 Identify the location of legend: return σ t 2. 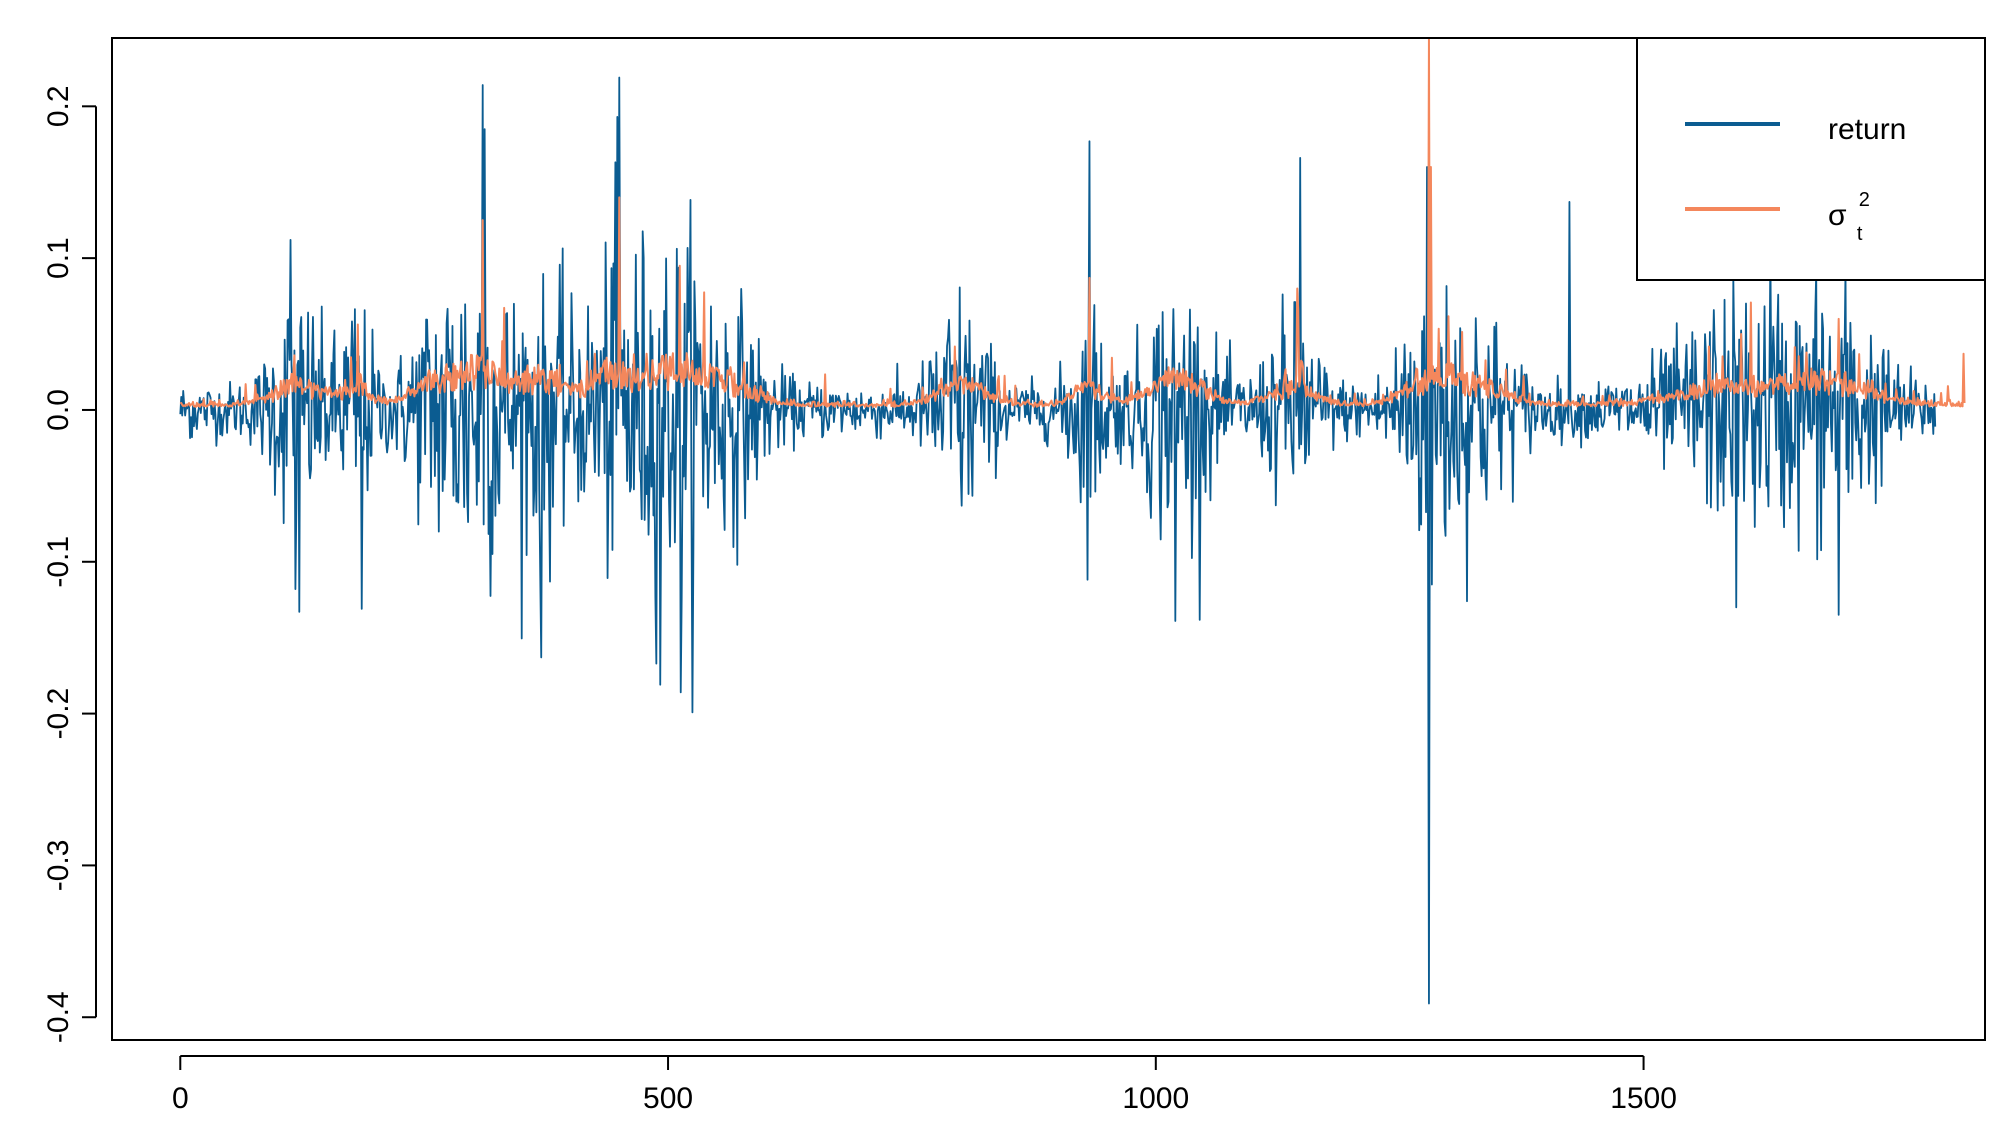
(1811, 159).